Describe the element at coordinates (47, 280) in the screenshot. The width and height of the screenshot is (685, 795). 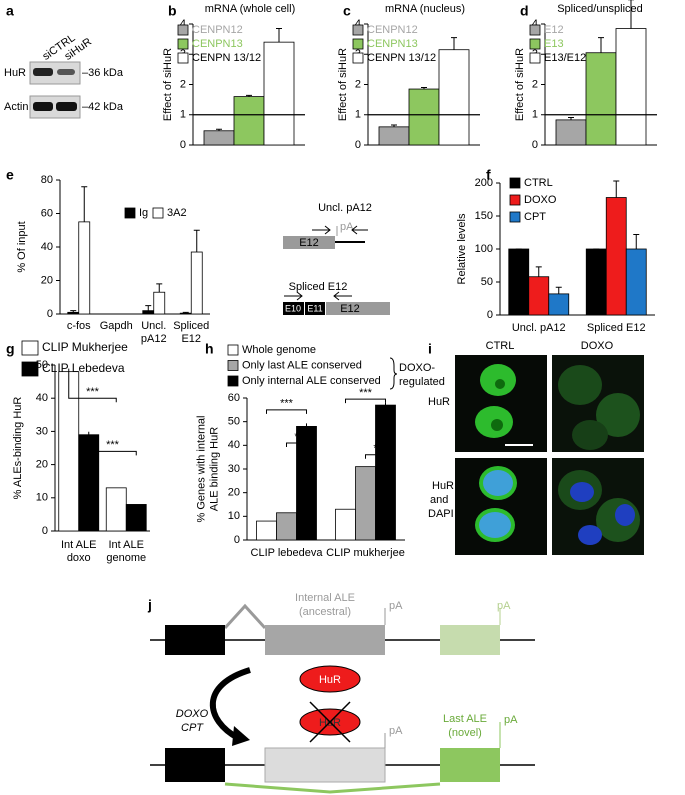
I see `y-tick-label: 20` at that location.